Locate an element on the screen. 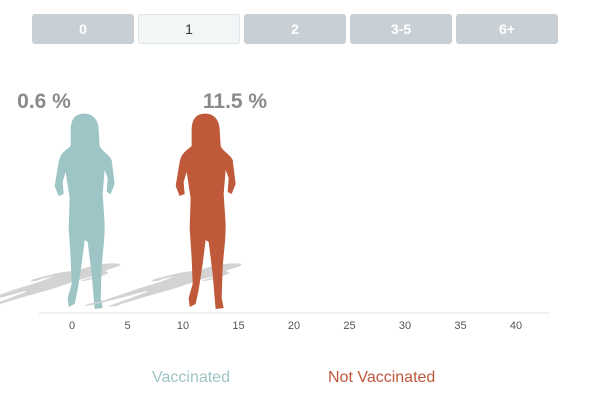 This screenshot has height=400, width=600. x-tick-label: 40 is located at coordinates (516, 326).